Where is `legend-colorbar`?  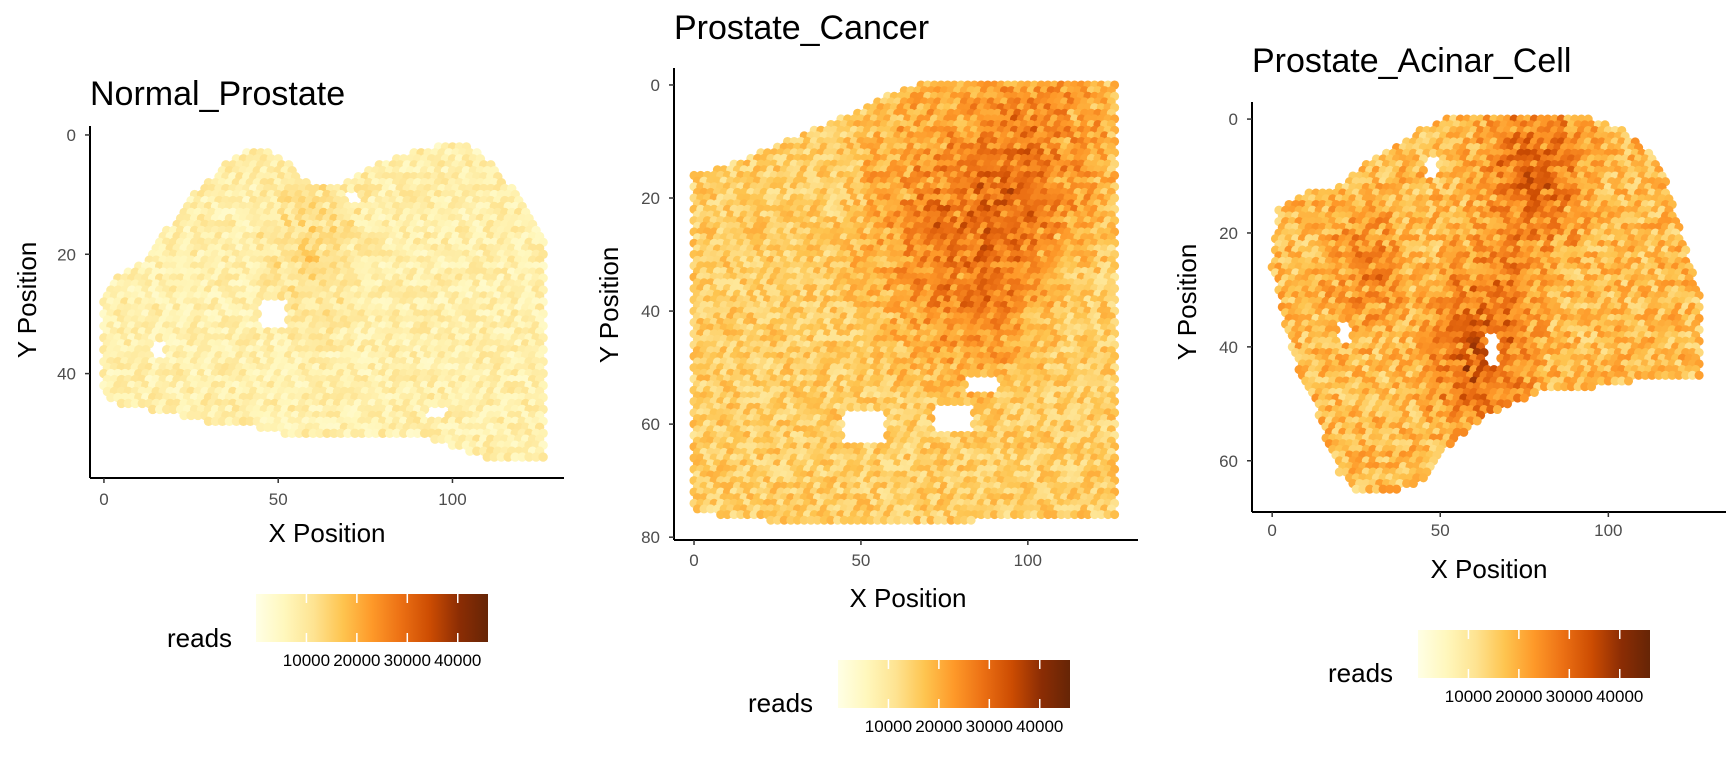 legend-colorbar is located at coordinates (372, 618).